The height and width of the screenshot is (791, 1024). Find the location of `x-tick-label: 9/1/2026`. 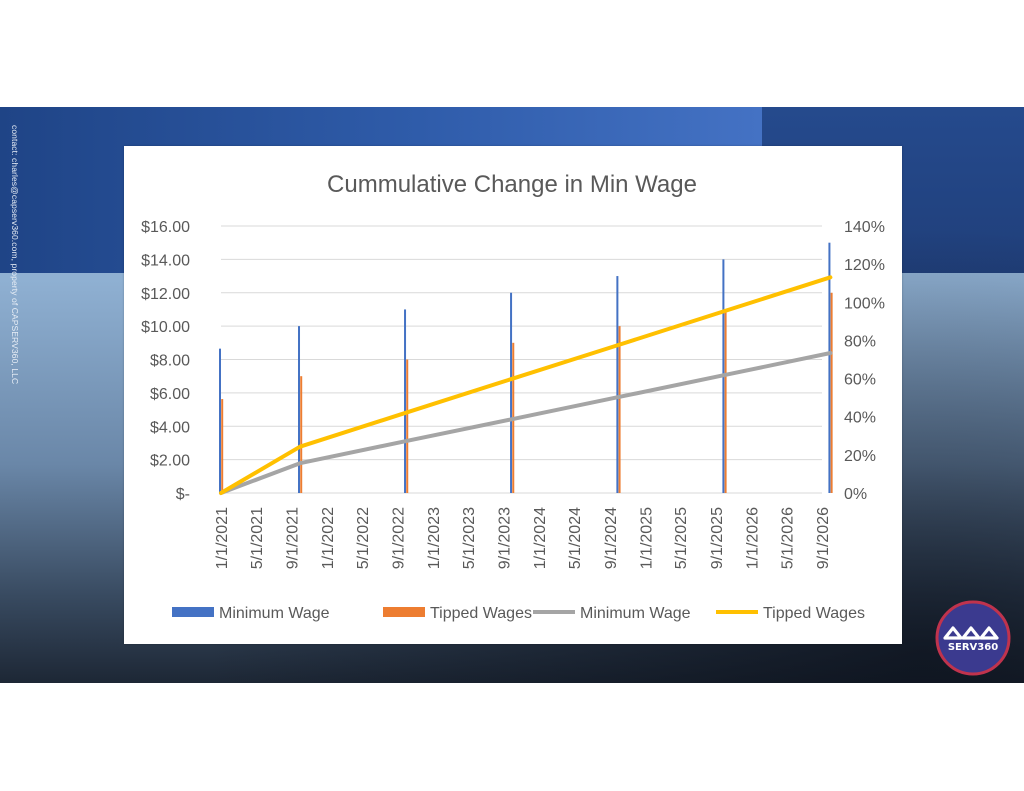

x-tick-label: 9/1/2026 is located at coordinates (823, 538).